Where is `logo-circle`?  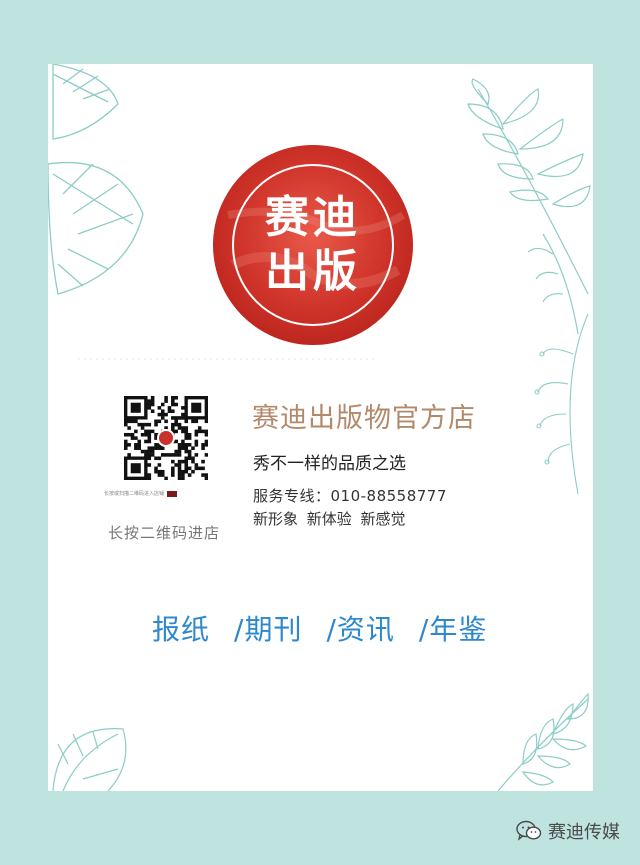 logo-circle is located at coordinates (313, 245).